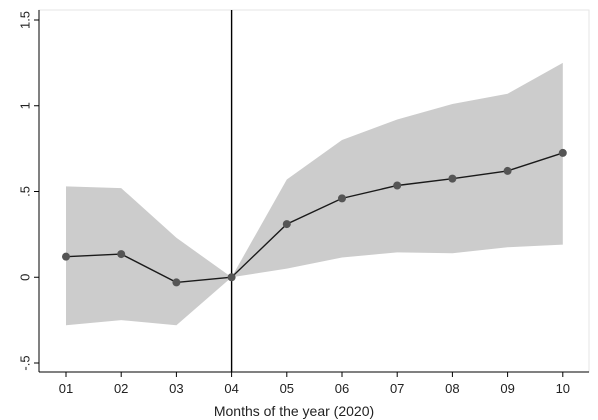 The height and width of the screenshot is (420, 598). I want to click on x-tick-label: 04, so click(231, 388).